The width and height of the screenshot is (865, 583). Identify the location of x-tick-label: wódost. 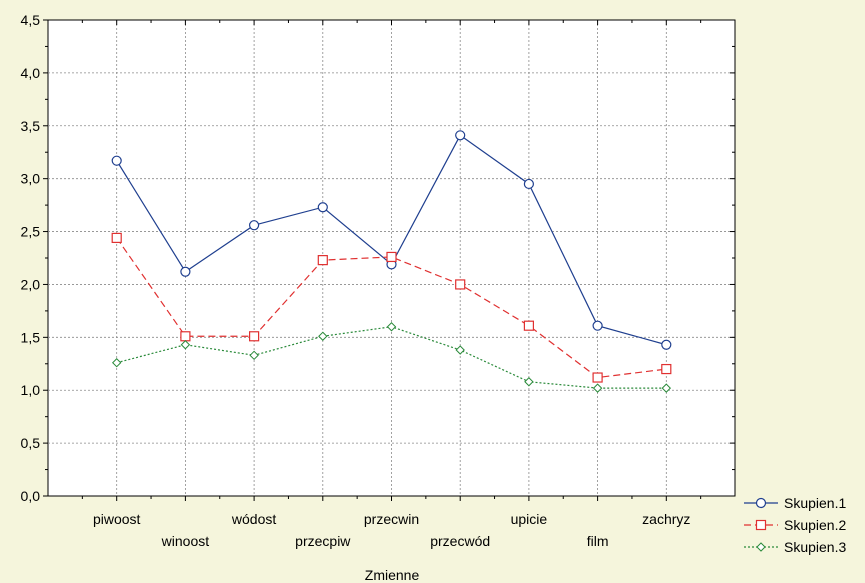
(253, 519).